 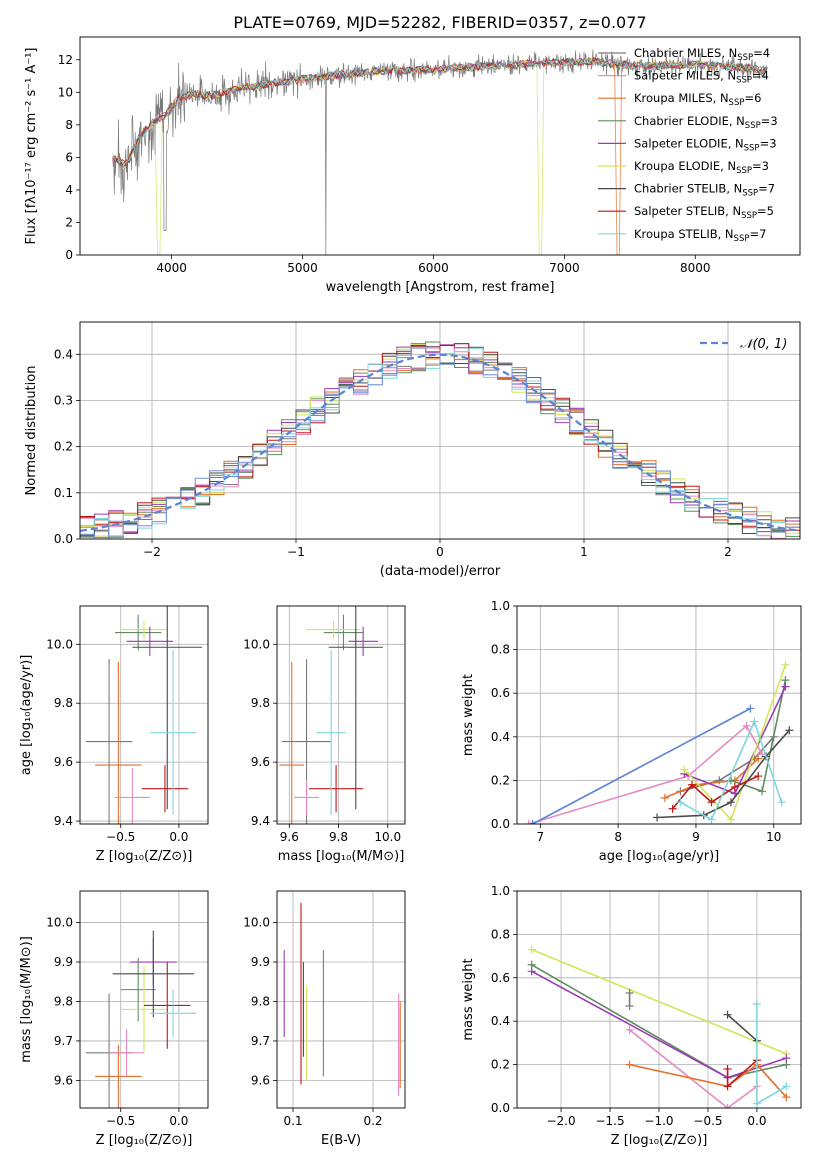 I want to click on legend-name: Chabrier ELODIE, N, so click(x=689, y=121).